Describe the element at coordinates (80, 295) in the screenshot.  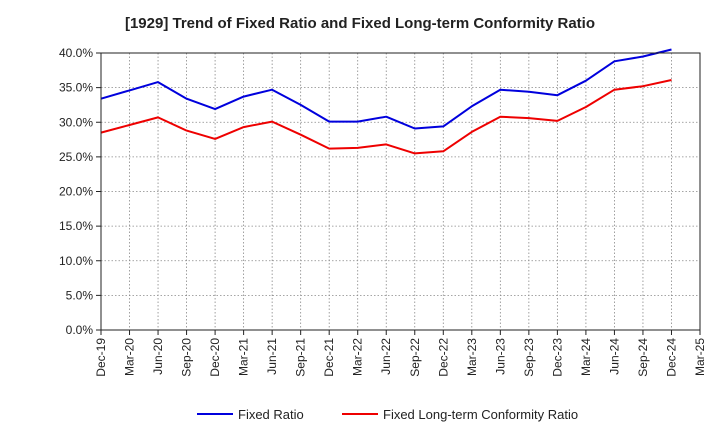
I see `y-tick-label: 5.0%` at that location.